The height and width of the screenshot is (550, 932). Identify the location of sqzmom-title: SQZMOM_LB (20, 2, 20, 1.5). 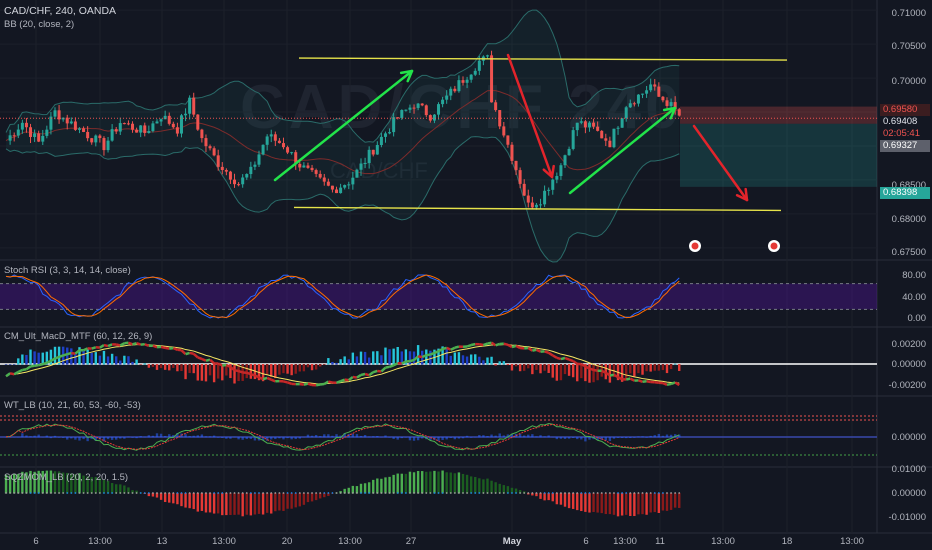
(66, 477).